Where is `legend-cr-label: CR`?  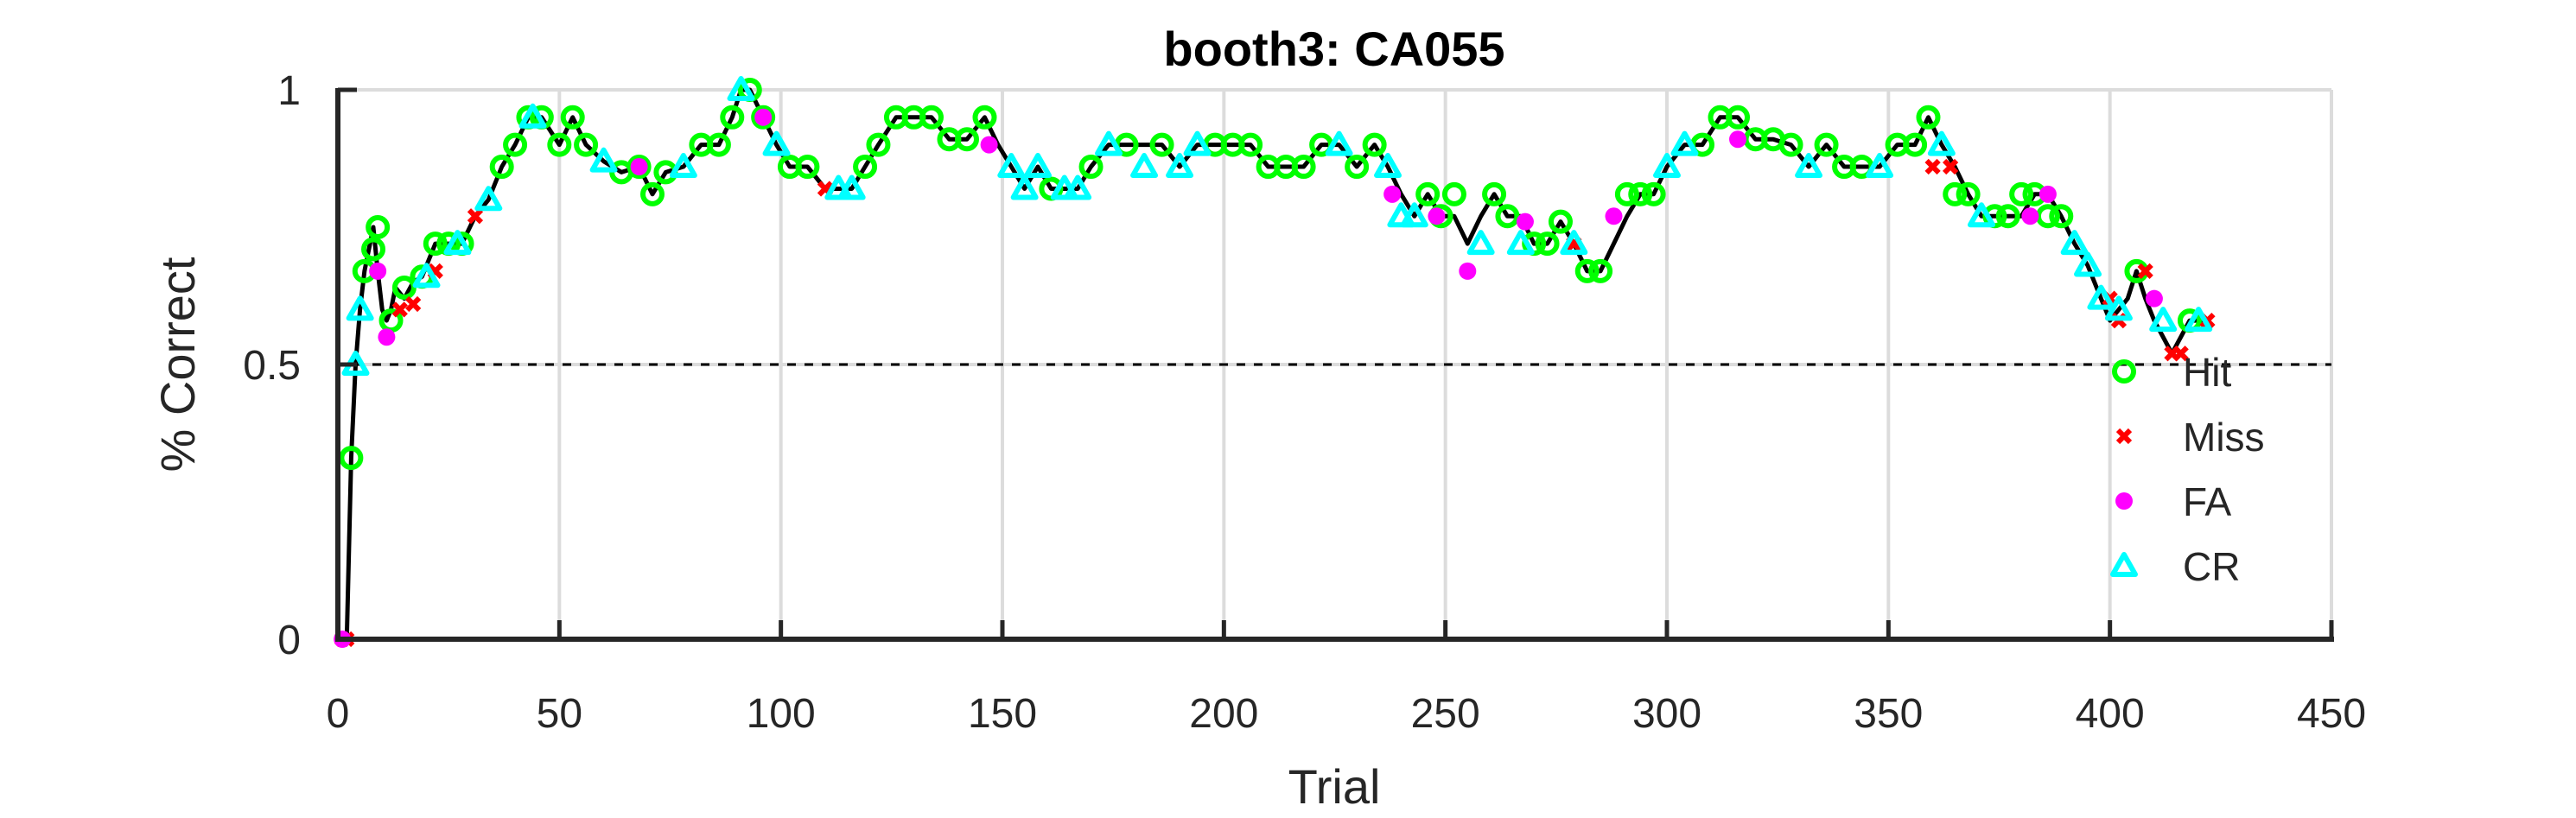 legend-cr-label: CR is located at coordinates (2212, 566).